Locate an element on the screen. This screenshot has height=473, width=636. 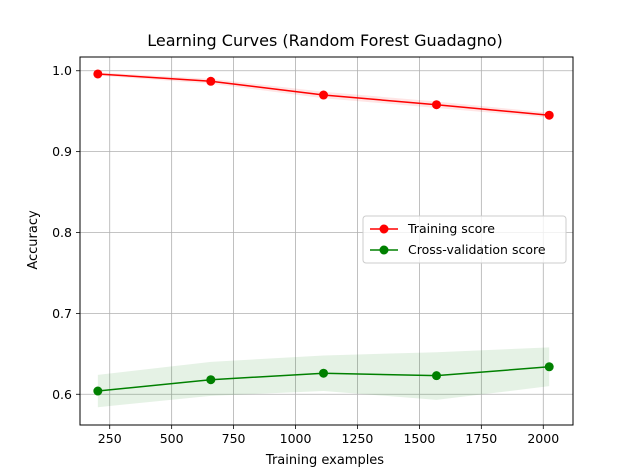
legend-cv-marker is located at coordinates (384, 250).